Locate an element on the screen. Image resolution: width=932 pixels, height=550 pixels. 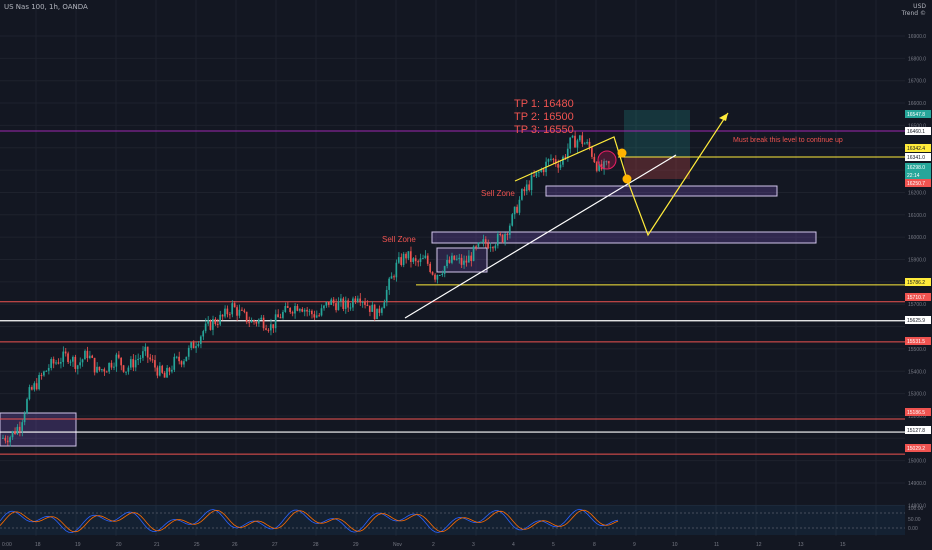
time-tick: 3 is located at coordinates (473, 545).